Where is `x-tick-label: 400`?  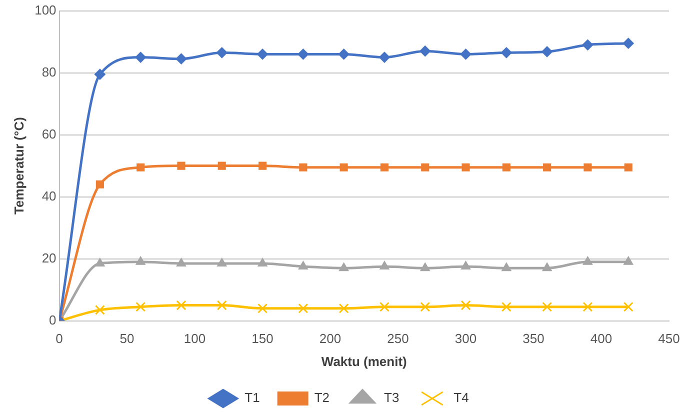 x-tick-label: 400 is located at coordinates (601, 338).